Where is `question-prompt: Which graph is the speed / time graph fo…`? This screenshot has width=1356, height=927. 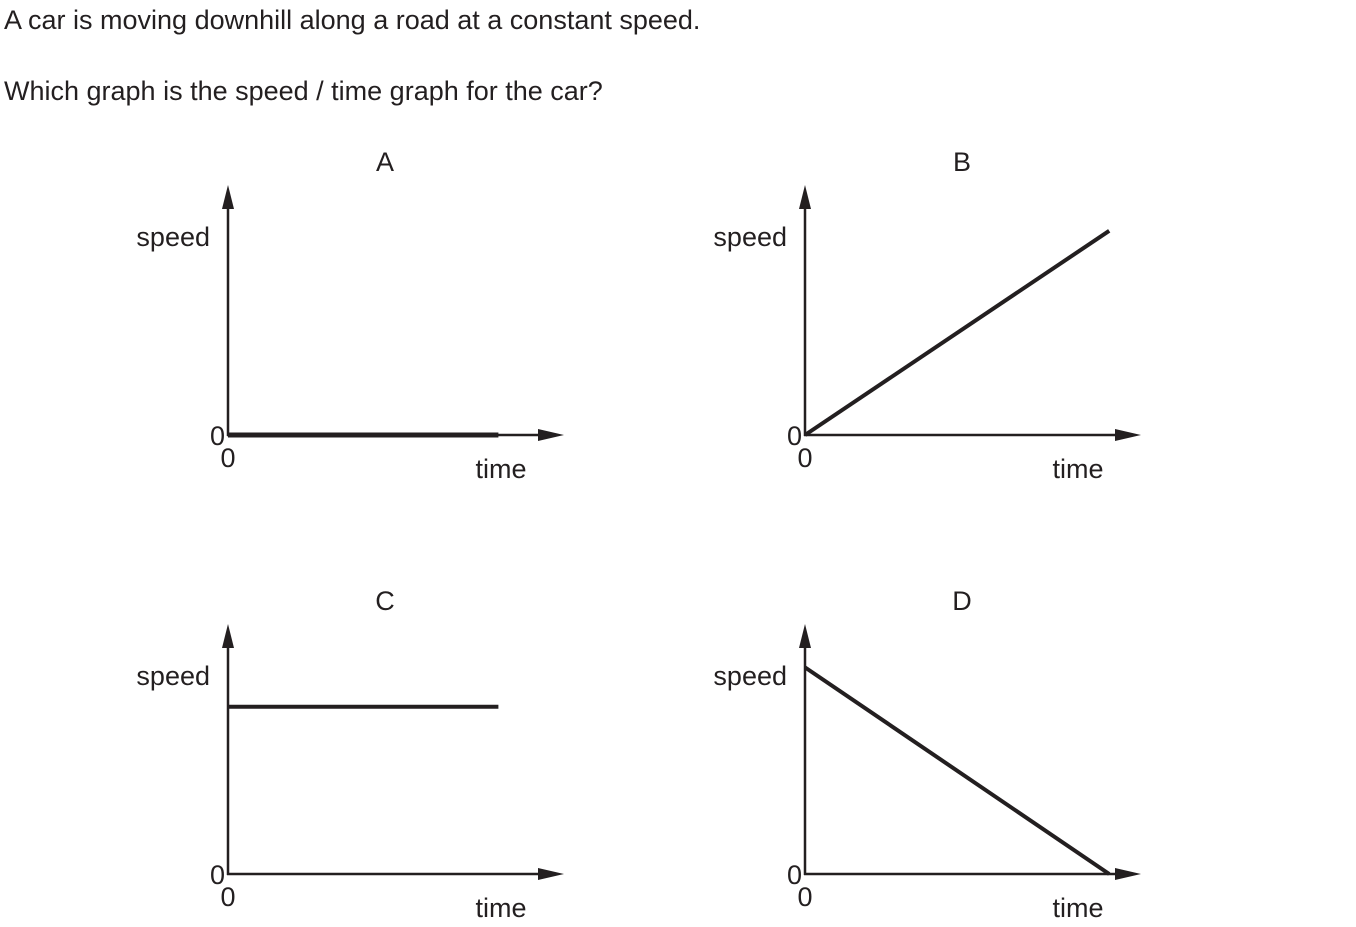
question-prompt: Which graph is the speed / time graph fo… is located at coordinates (303, 91).